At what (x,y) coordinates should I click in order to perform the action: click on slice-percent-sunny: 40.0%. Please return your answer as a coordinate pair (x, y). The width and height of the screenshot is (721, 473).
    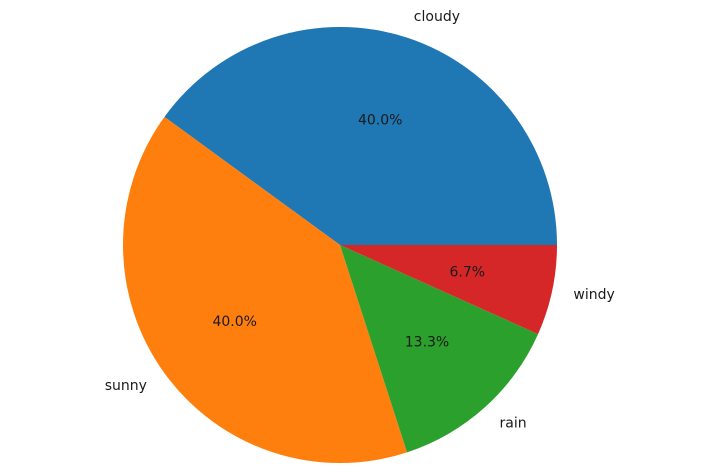
    Looking at the image, I should click on (234, 322).